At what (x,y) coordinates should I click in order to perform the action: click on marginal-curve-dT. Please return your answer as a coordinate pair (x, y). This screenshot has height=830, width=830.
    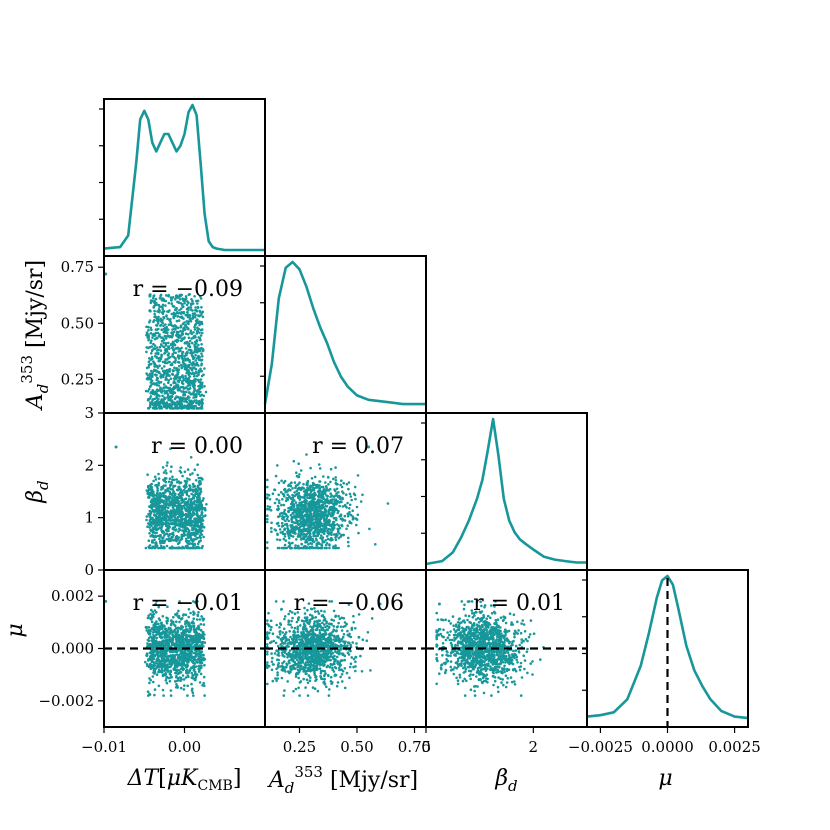
    Looking at the image, I should click on (184, 177).